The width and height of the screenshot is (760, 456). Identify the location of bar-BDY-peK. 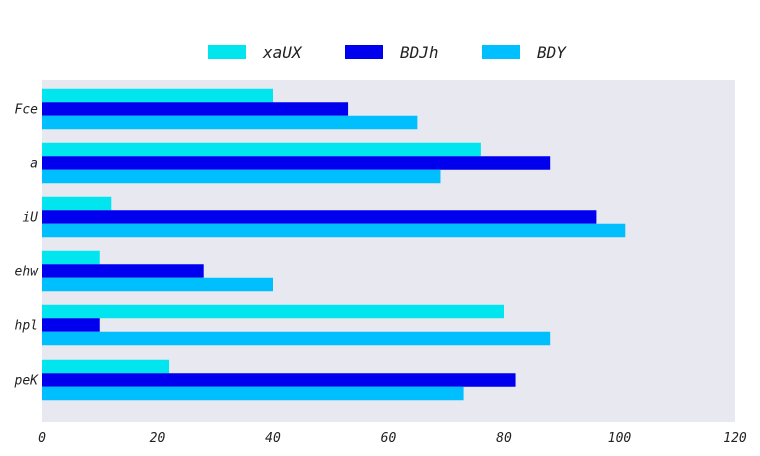
(253, 393).